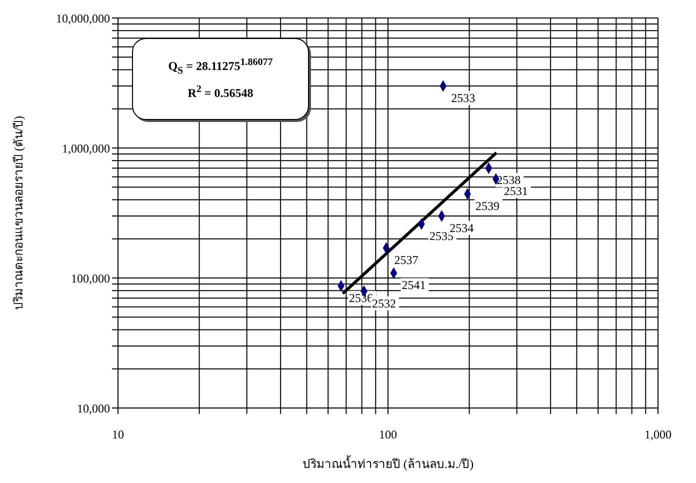 This screenshot has height=483, width=696. Describe the element at coordinates (384, 303) in the screenshot. I see `annotation: 2532` at that location.